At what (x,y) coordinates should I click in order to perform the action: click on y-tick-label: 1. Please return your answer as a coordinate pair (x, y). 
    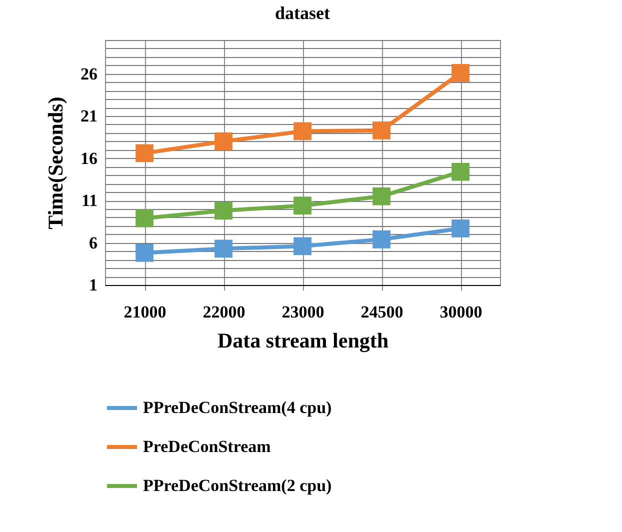
    Looking at the image, I should click on (93, 285).